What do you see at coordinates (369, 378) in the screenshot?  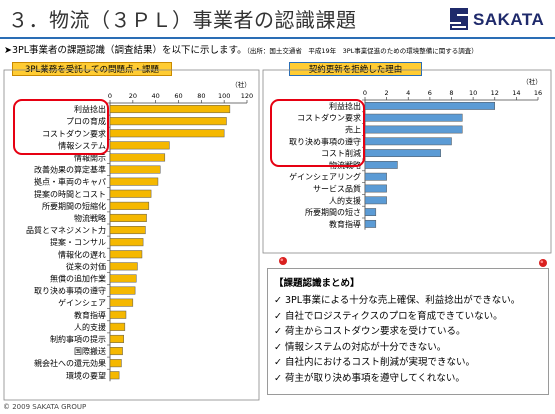 I see `summary-item: ✓ 荷主が取り決め事項を遵守してくれない。` at bounding box center [369, 378].